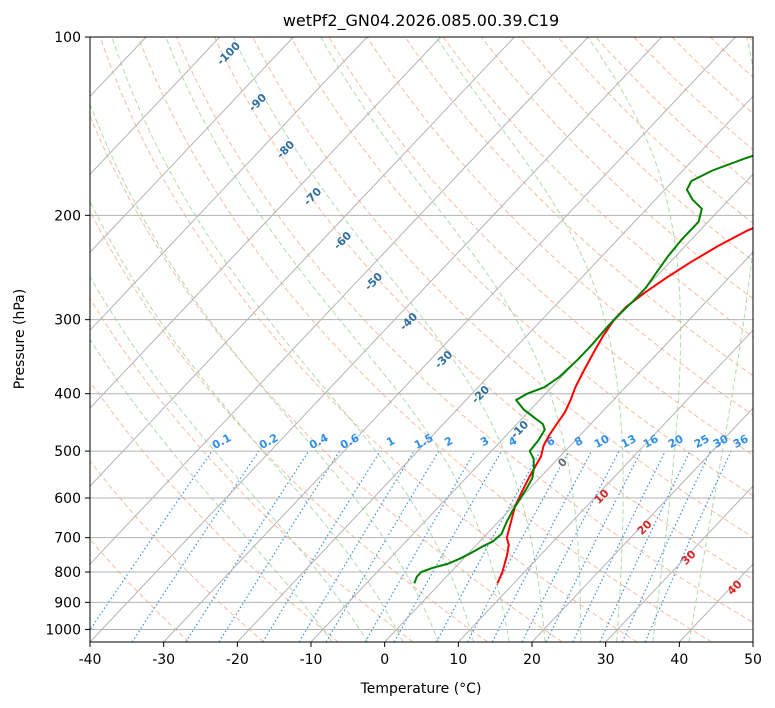  I want to click on dry-adiabat-label: -90, so click(257, 102).